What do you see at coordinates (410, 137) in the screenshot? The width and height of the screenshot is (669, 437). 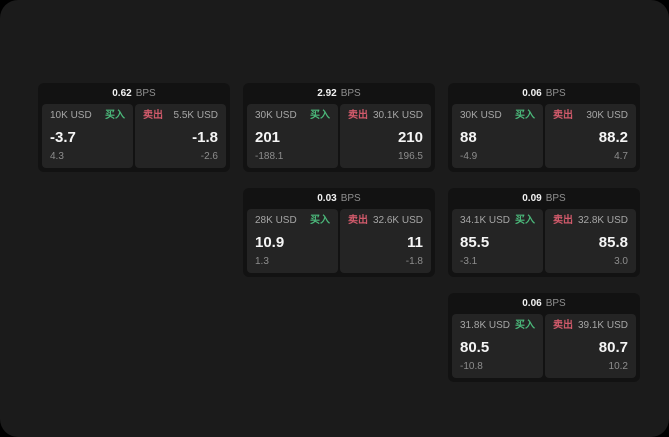 I see `sell-price: 210` at bounding box center [410, 137].